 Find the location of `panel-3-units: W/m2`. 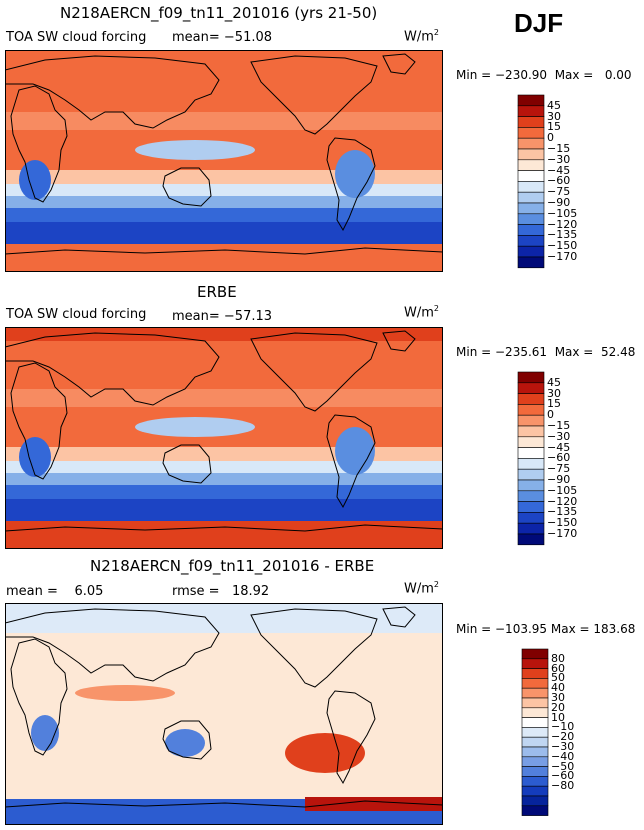

panel-3-units: W/m2 is located at coordinates (421, 588).